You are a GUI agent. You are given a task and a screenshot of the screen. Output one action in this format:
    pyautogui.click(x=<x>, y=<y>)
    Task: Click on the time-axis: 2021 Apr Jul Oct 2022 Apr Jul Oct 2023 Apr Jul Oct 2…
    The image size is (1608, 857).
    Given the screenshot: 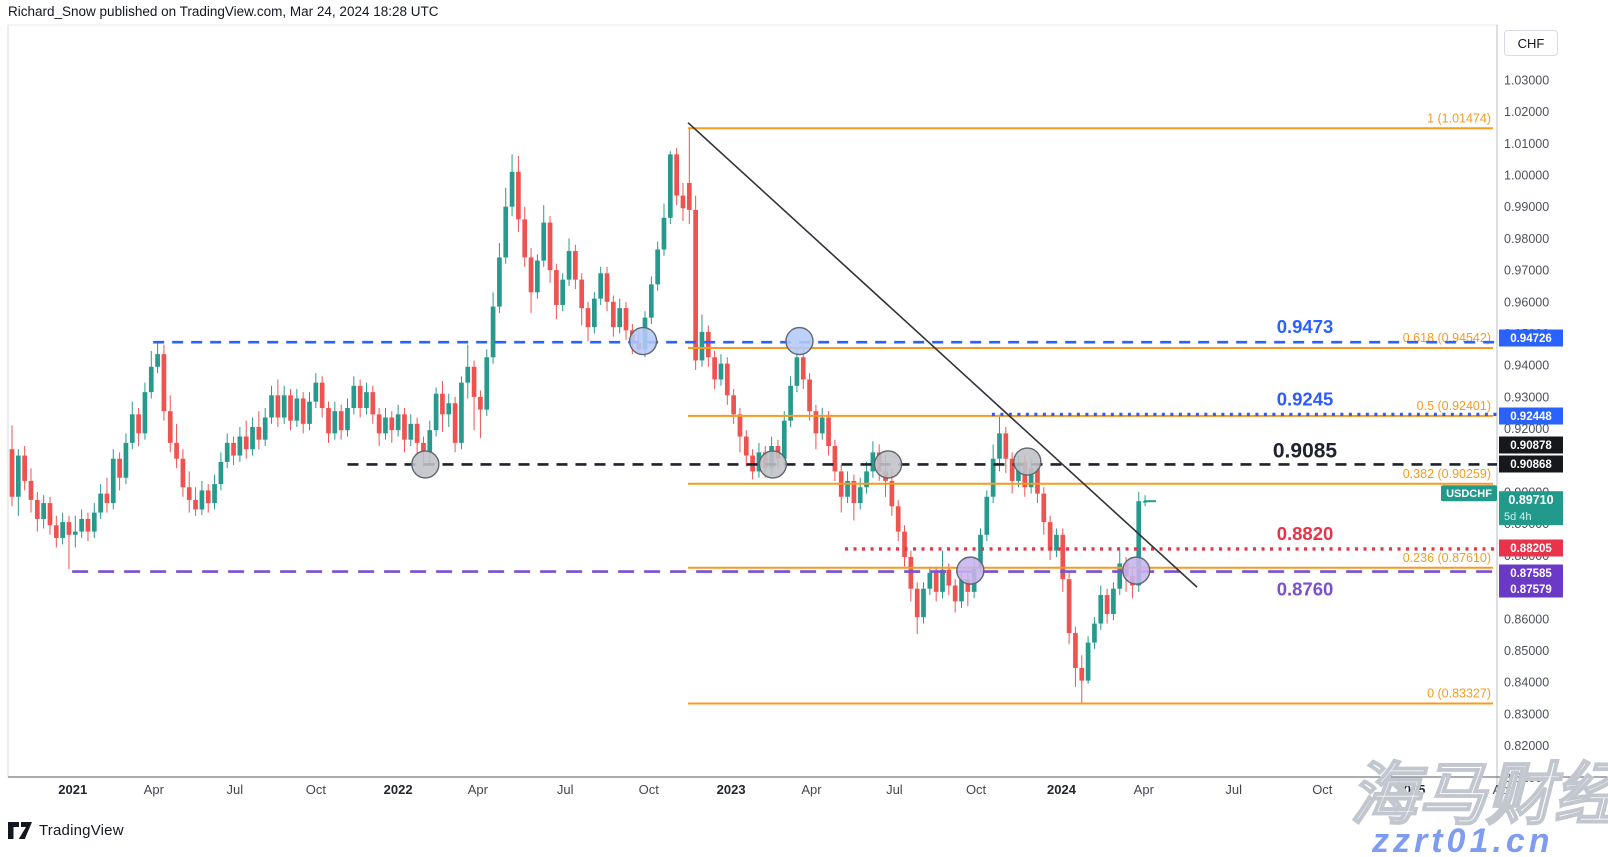 What is the action you would take?
    pyautogui.click(x=785, y=789)
    